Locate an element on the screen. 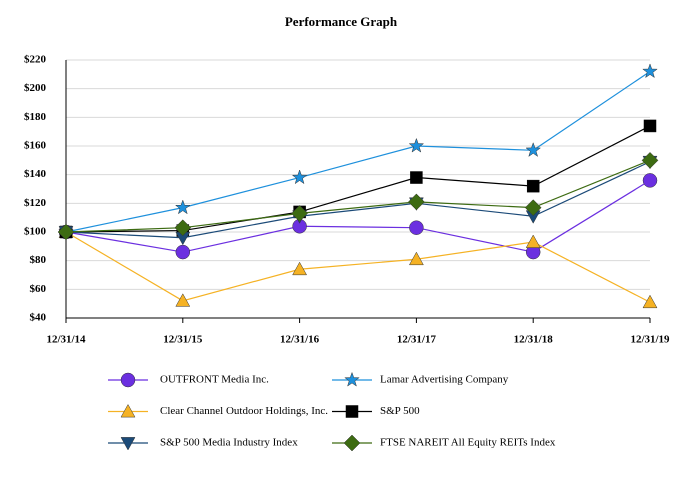 Image resolution: width=682 pixels, height=480 pixels. x-tick-label: 12/31/15 is located at coordinates (183, 340).